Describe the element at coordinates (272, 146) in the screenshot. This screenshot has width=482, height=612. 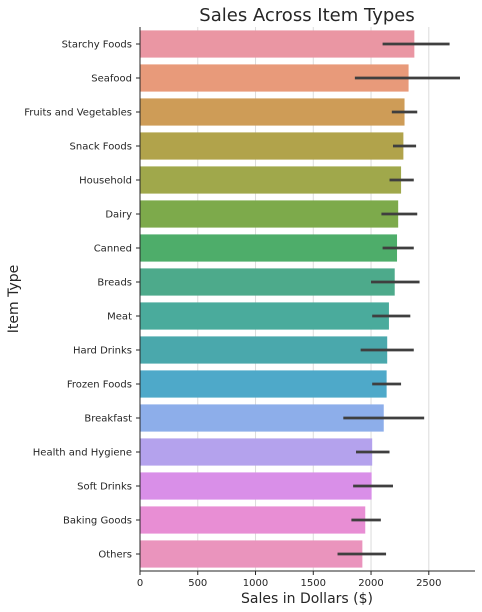
I see `bar-snack-foods` at that location.